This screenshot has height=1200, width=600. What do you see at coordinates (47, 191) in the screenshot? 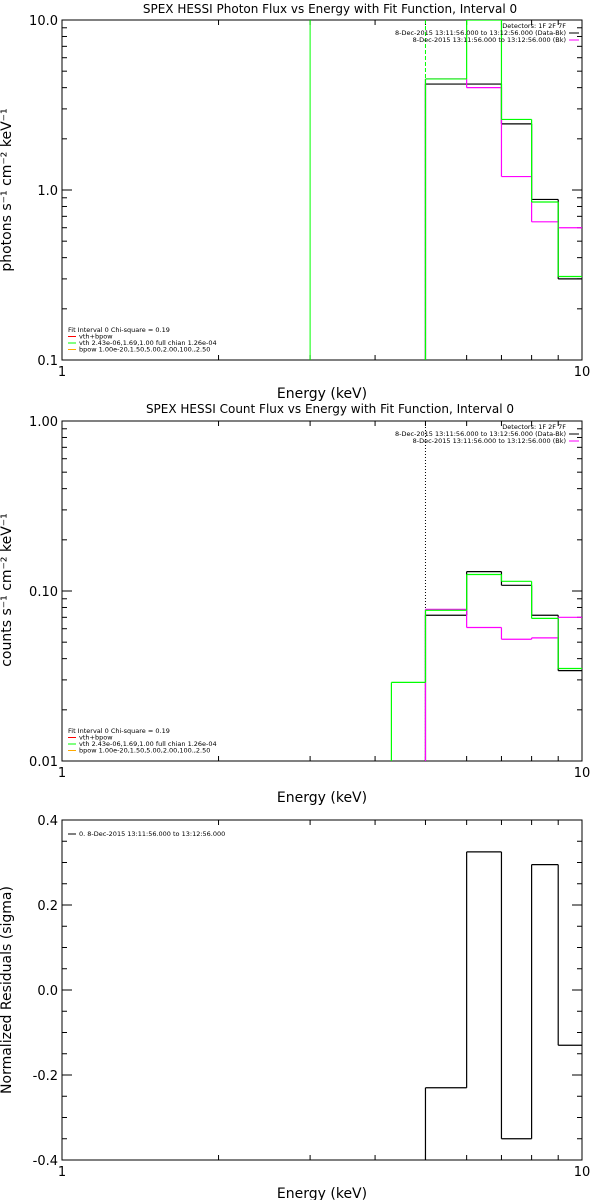
I see `y-tick-label: 1.0` at bounding box center [47, 191].